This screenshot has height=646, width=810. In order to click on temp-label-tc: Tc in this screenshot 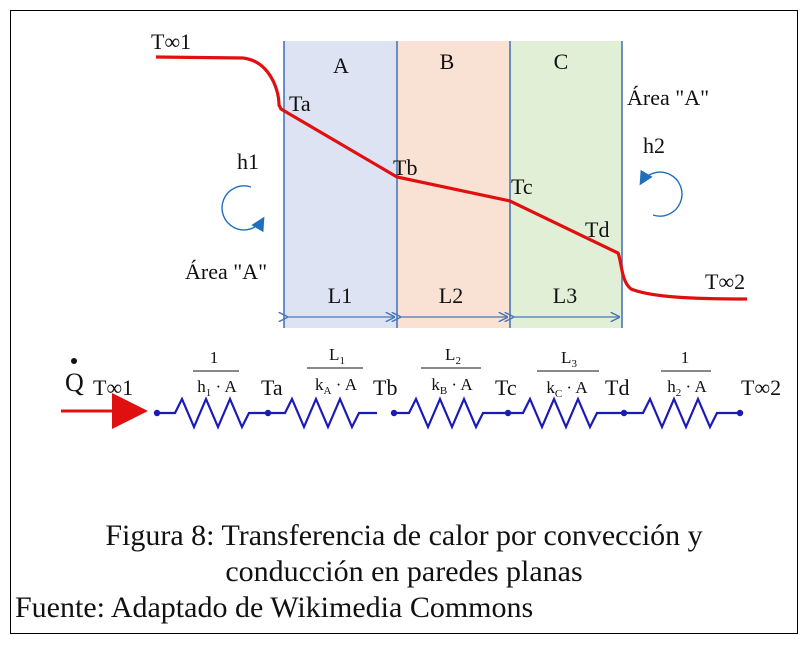, I will do `click(522, 186)`.